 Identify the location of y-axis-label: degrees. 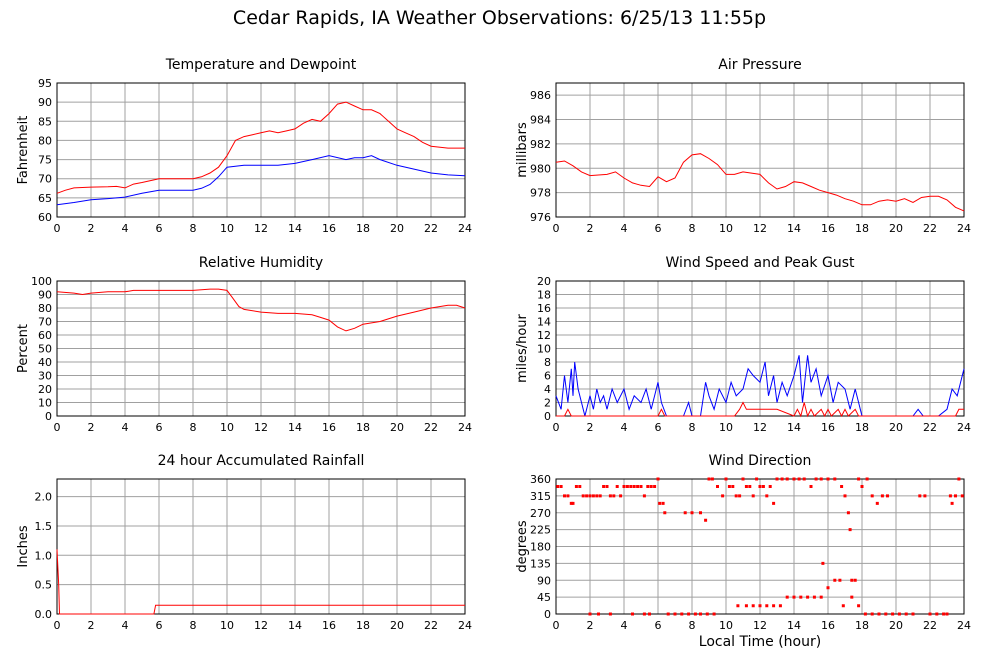
(522, 546).